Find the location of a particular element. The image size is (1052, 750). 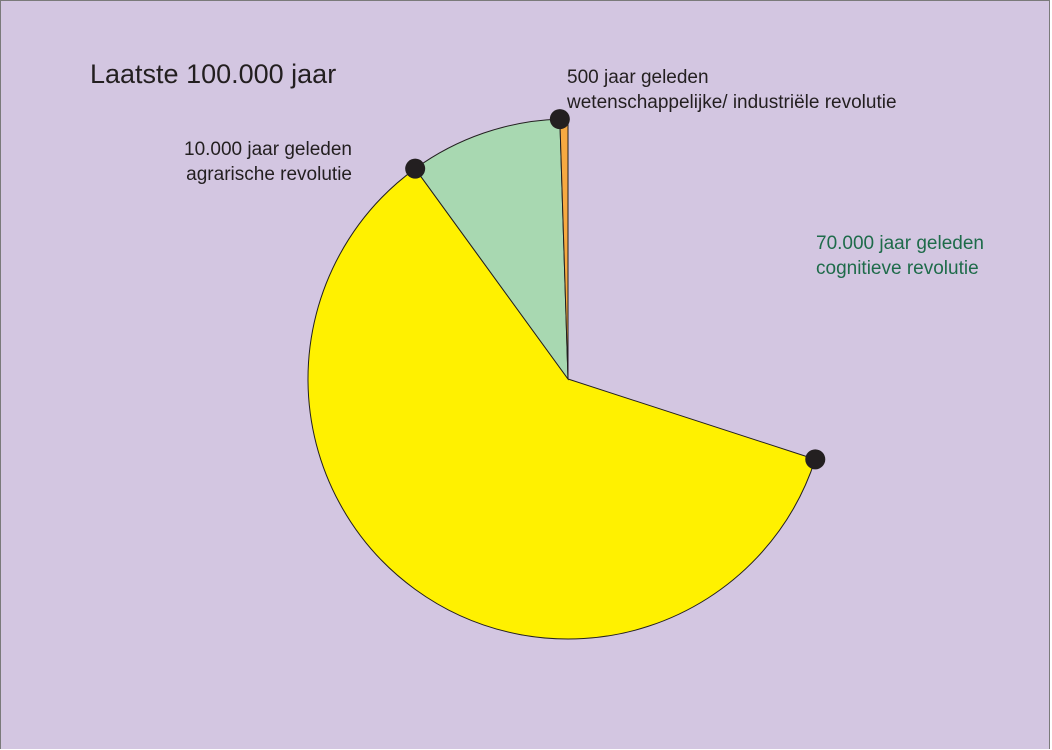

label-cognitive-years: 70.000 jaar geleden is located at coordinates (900, 243).